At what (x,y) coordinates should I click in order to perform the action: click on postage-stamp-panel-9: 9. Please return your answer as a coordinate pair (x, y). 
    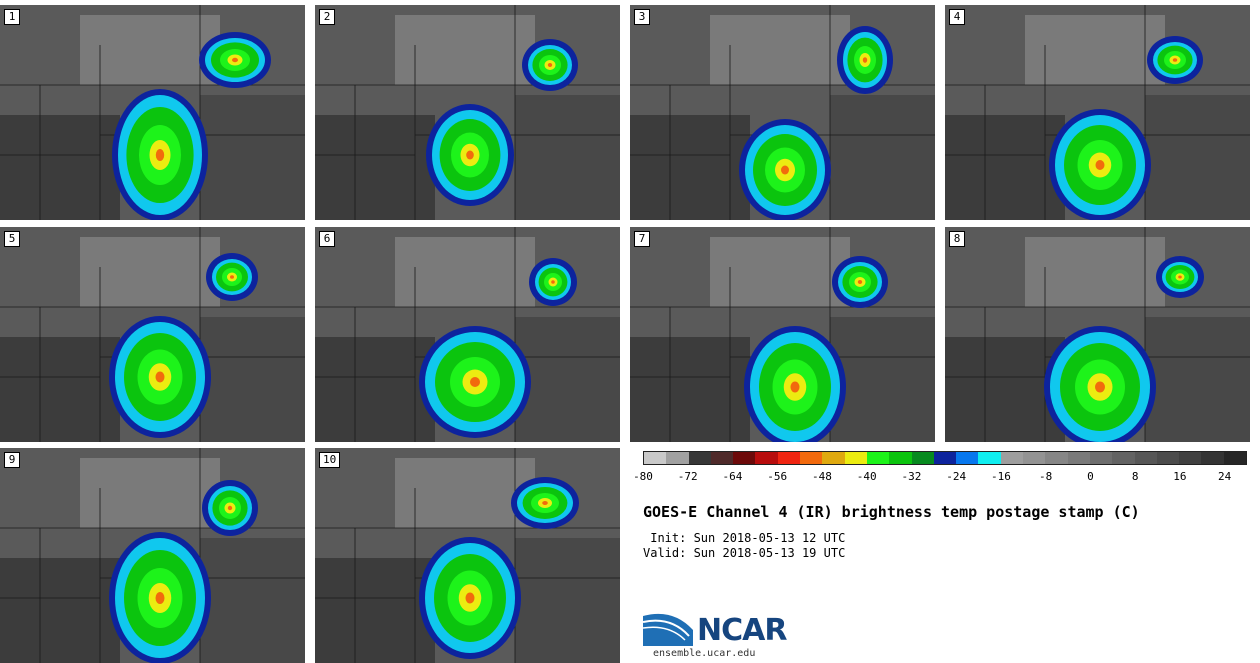
    Looking at the image, I should click on (152, 555).